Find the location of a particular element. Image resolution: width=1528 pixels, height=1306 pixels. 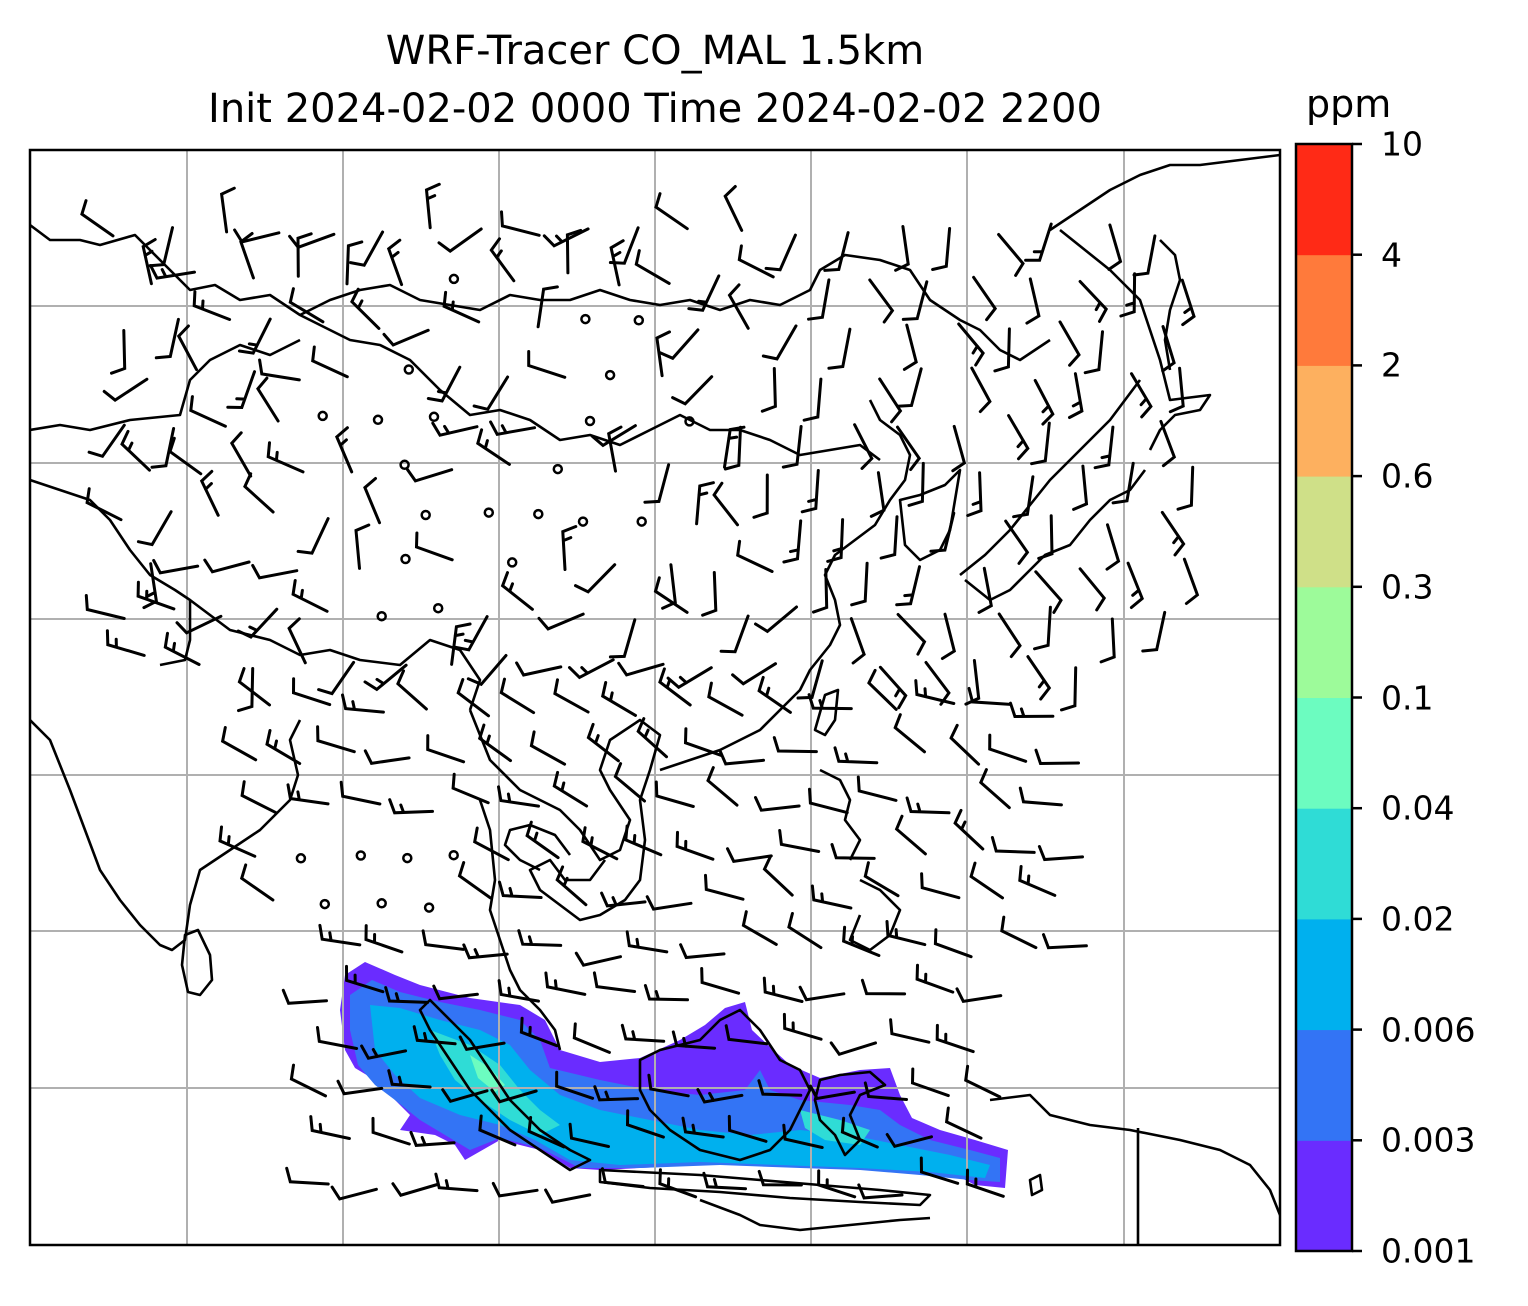

lesser-sunda is located at coordinates (815, 1215).